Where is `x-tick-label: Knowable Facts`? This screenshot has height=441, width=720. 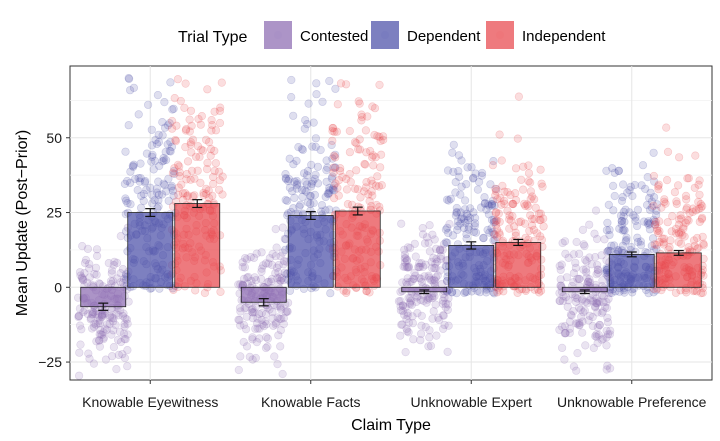 x-tick-label: Knowable Facts is located at coordinates (311, 402).